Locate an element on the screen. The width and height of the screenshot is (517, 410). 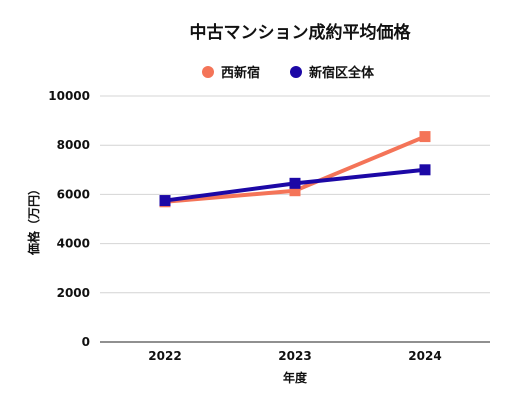
y-tick-label-0: 0 is located at coordinates (86, 342).